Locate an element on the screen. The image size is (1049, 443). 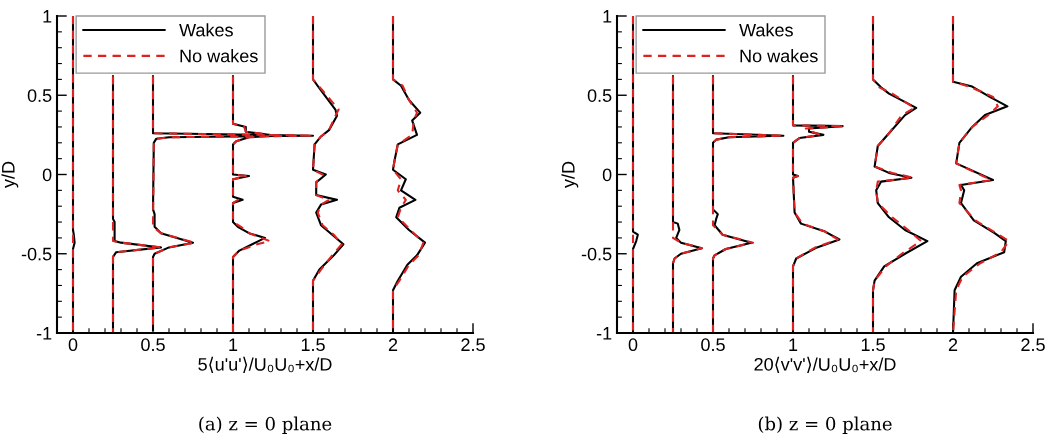
x-axis-title: 20⟨v'v'⟩/U₀U₀+x/D is located at coordinates (825, 364).